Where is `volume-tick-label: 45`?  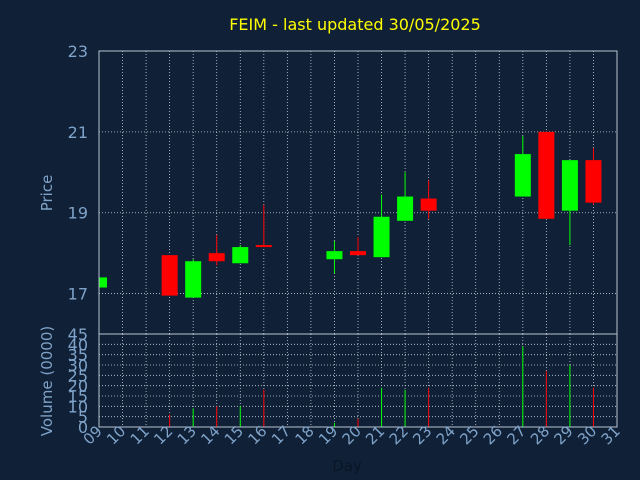 volume-tick-label: 45 is located at coordinates (78, 334).